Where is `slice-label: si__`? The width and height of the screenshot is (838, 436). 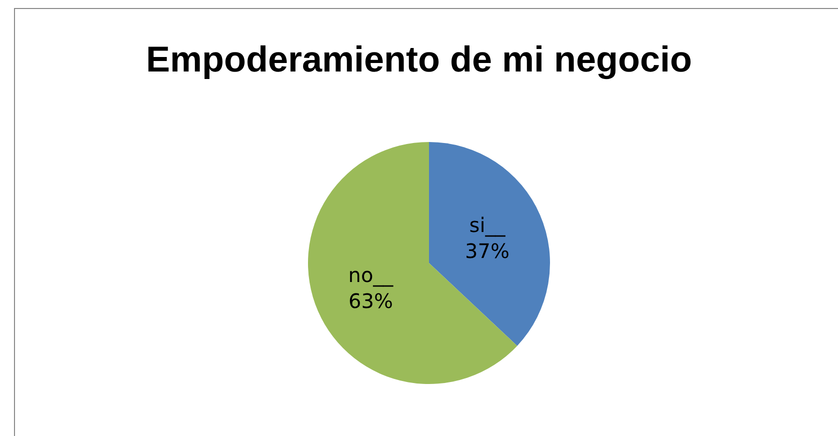 slice-label: si__ is located at coordinates (487, 224).